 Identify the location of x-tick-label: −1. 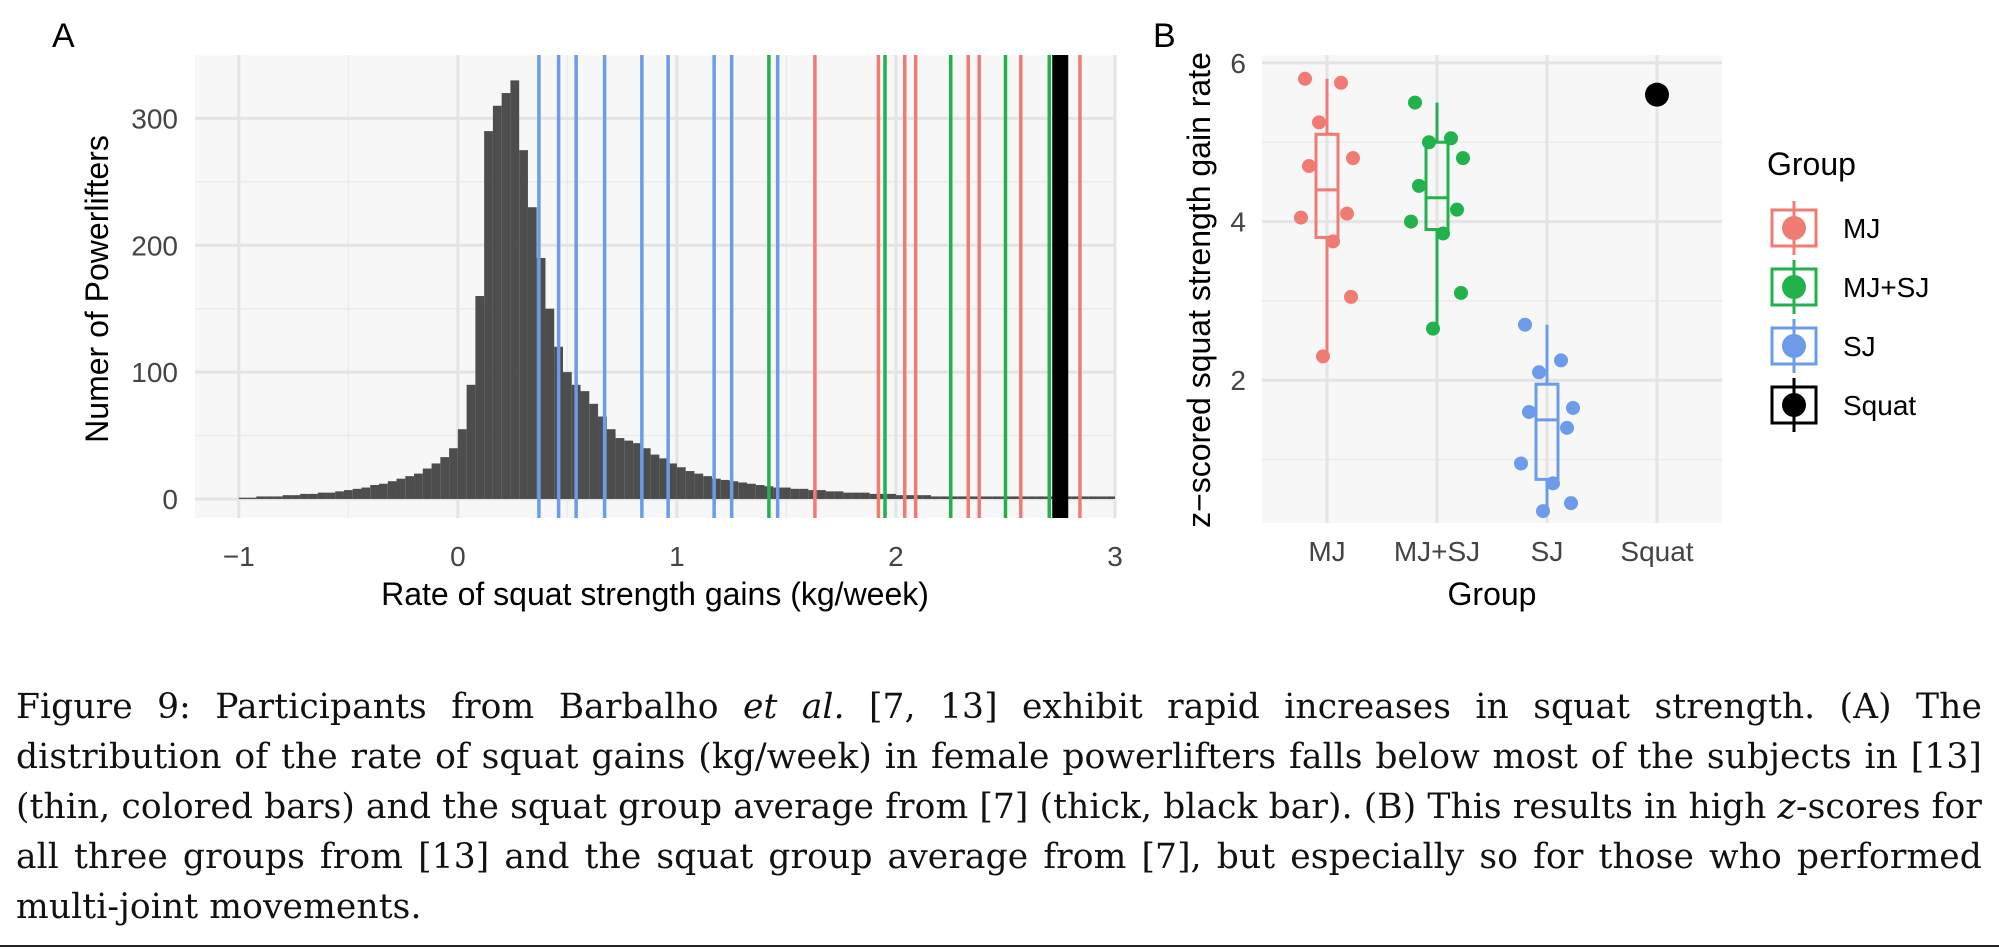
(239, 556).